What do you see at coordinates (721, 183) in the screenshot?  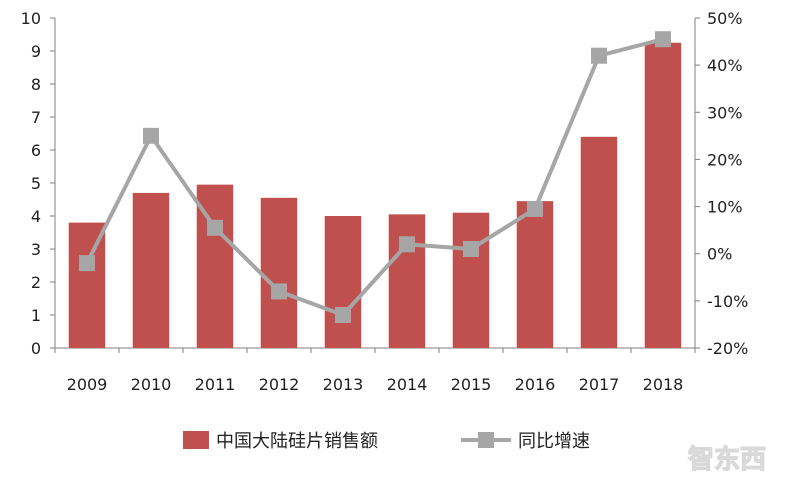 I see `right-axis-ticks: -20% -10% 0% 10% 20% 30% 40% 50%` at bounding box center [721, 183].